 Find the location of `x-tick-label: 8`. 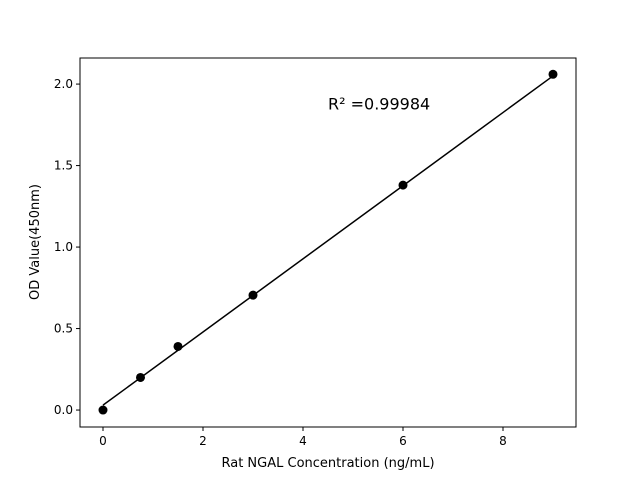

x-tick-label: 8 is located at coordinates (503, 441).